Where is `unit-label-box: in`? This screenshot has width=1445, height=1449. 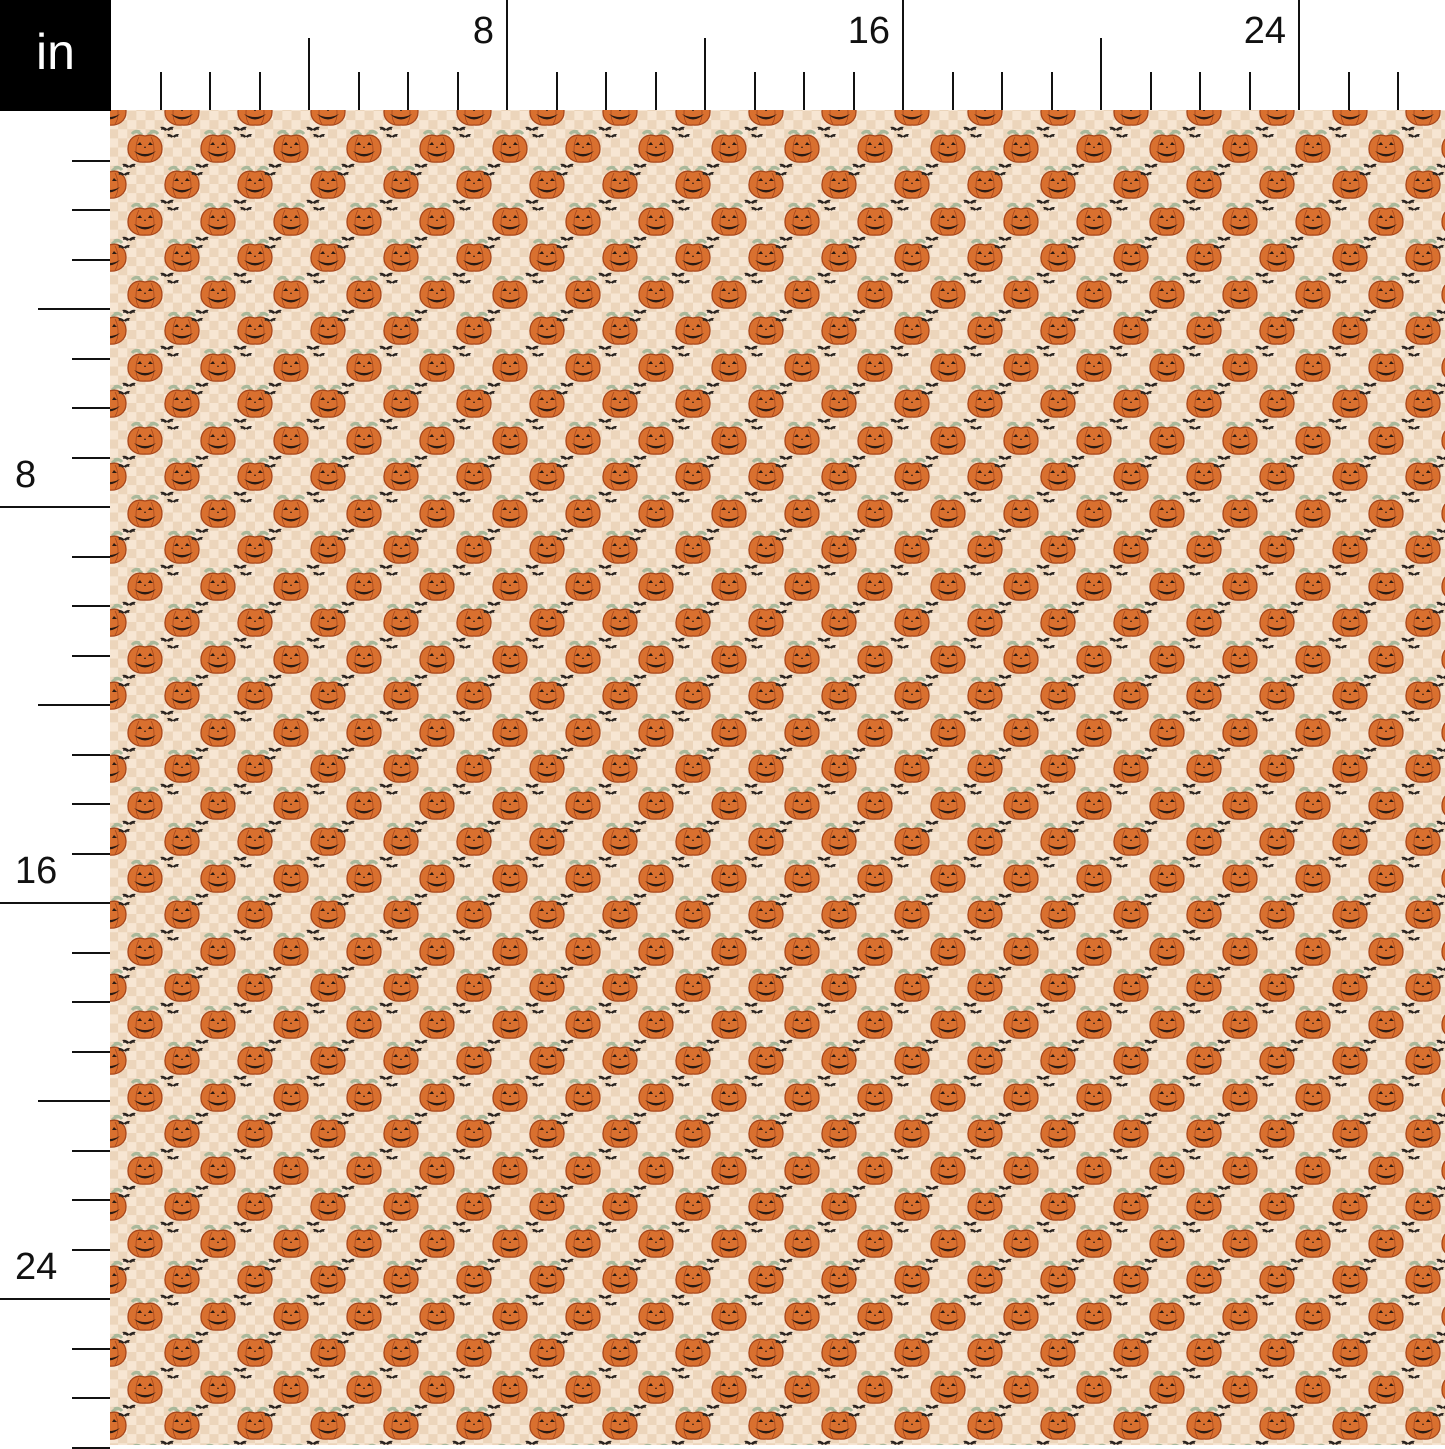
unit-label-box: in is located at coordinates (55, 55).